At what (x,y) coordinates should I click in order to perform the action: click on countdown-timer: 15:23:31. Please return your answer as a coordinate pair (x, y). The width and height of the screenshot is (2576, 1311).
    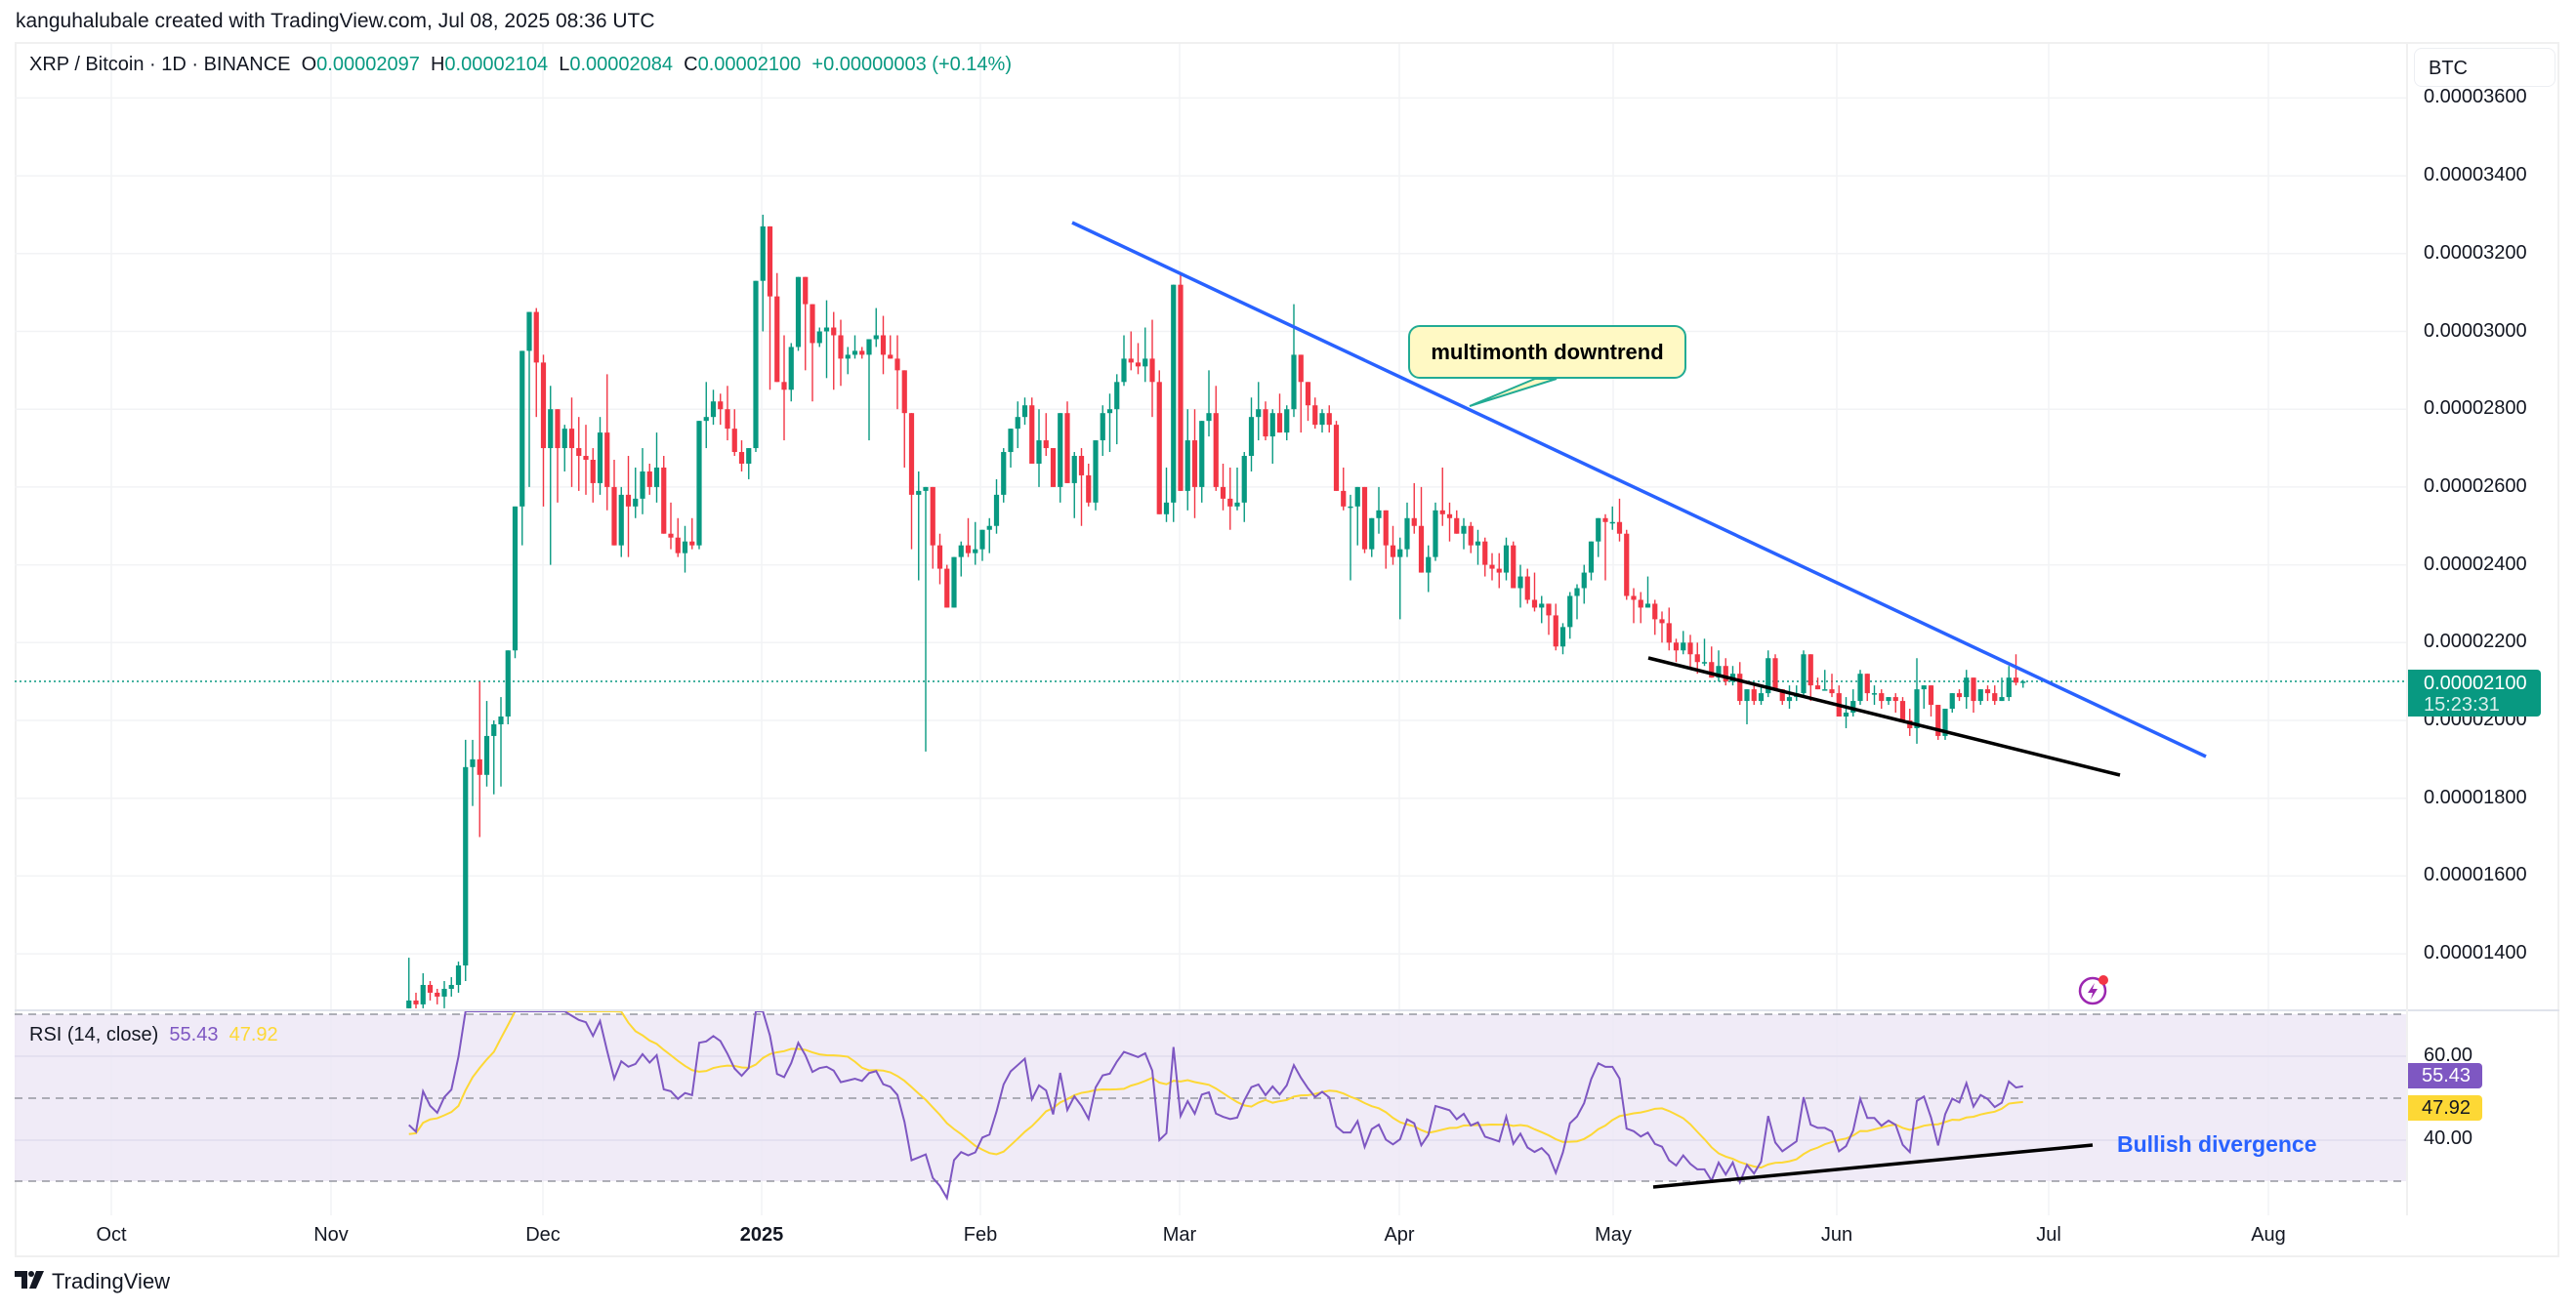
    Looking at the image, I should click on (2462, 705).